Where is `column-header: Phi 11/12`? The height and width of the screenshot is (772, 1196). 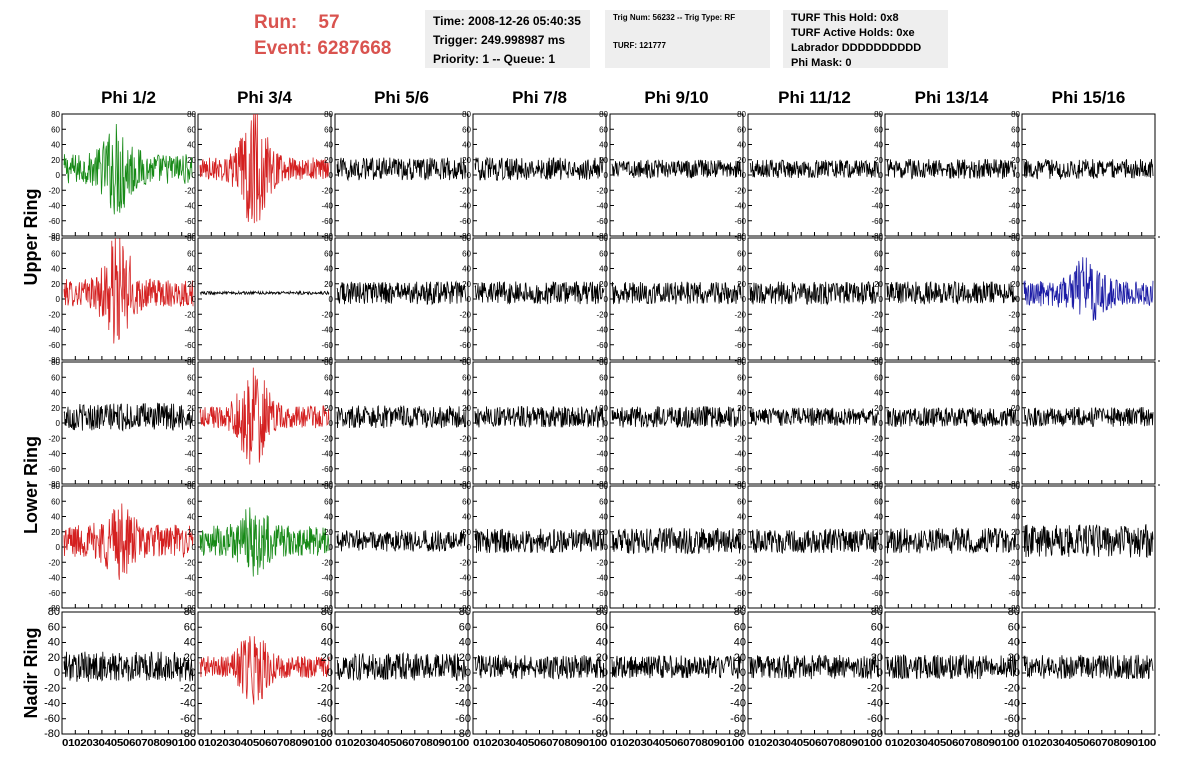 column-header: Phi 11/12 is located at coordinates (814, 97).